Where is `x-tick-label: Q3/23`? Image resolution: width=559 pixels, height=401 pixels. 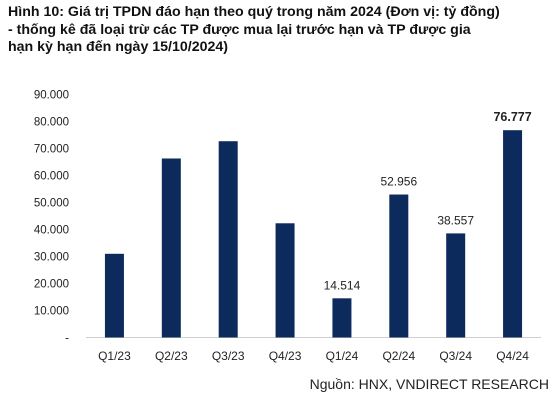
x-tick-label: Q3/23 is located at coordinates (228, 356).